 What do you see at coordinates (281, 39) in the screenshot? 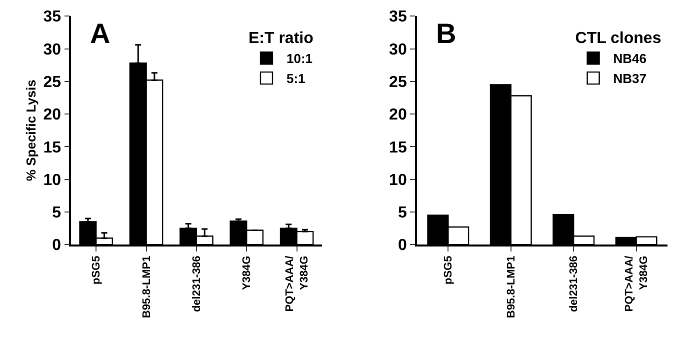
I see `legend-title: E:T ratio` at bounding box center [281, 39].